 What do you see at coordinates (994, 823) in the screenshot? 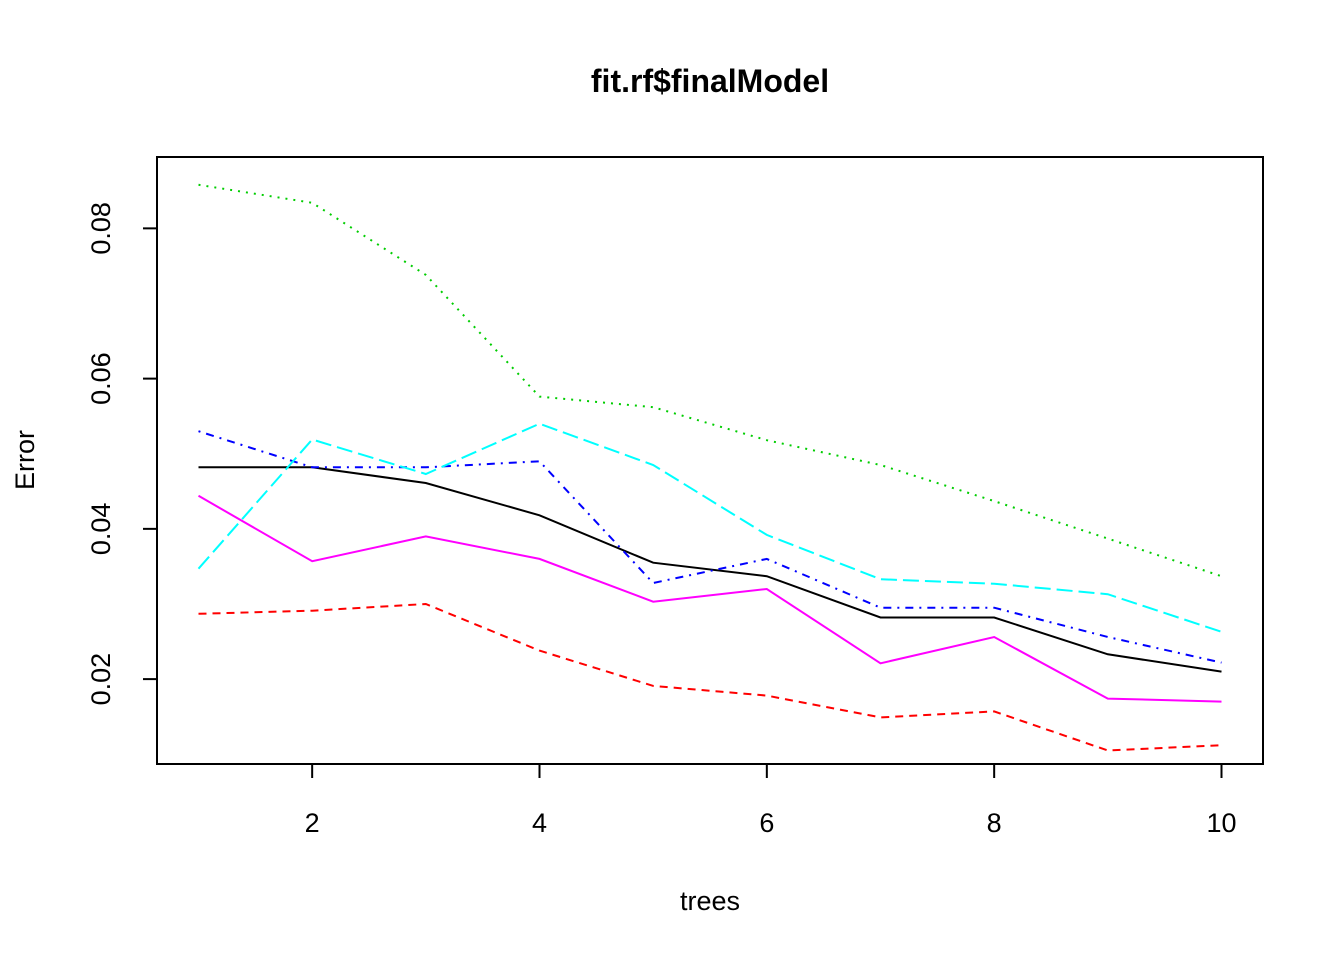
I see `x-tick-label: 8` at bounding box center [994, 823].